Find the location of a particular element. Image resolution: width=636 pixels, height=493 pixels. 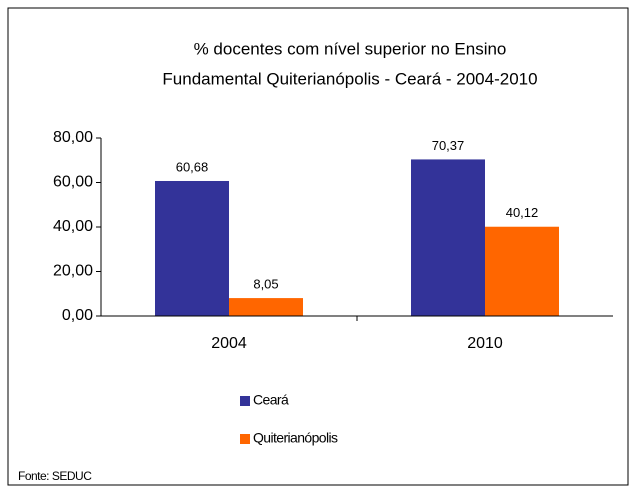

x-tick-label: 2004 is located at coordinates (229, 343).